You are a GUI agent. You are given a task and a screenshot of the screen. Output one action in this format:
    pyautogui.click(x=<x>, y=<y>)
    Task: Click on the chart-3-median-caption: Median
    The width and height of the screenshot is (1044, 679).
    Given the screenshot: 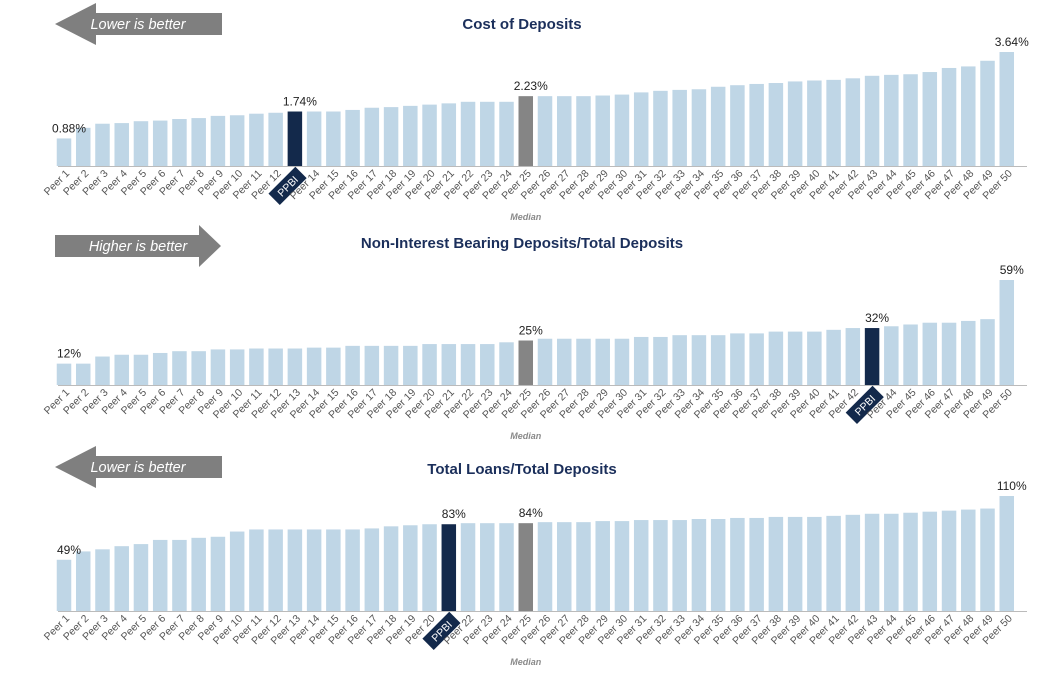 What is the action you would take?
    pyautogui.click(x=526, y=662)
    